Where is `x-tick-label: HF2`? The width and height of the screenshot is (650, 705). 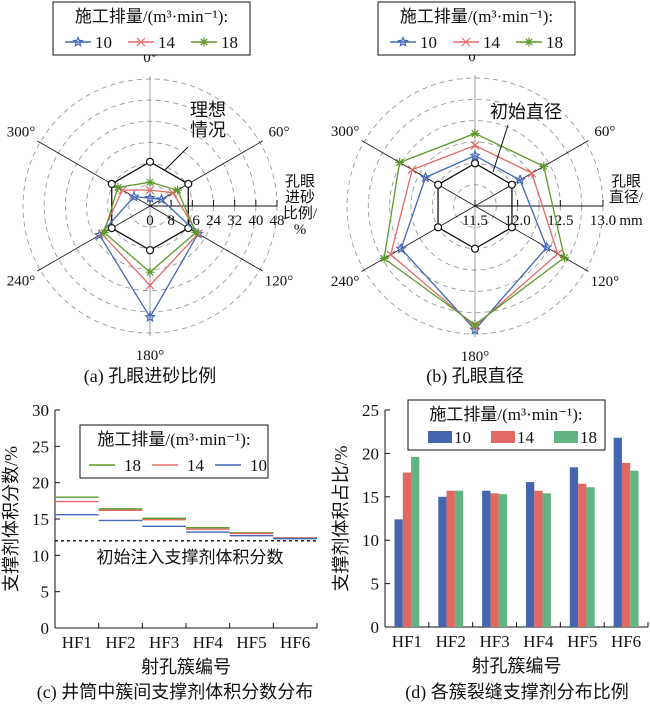
x-tick-label: HF2 is located at coordinates (120, 642).